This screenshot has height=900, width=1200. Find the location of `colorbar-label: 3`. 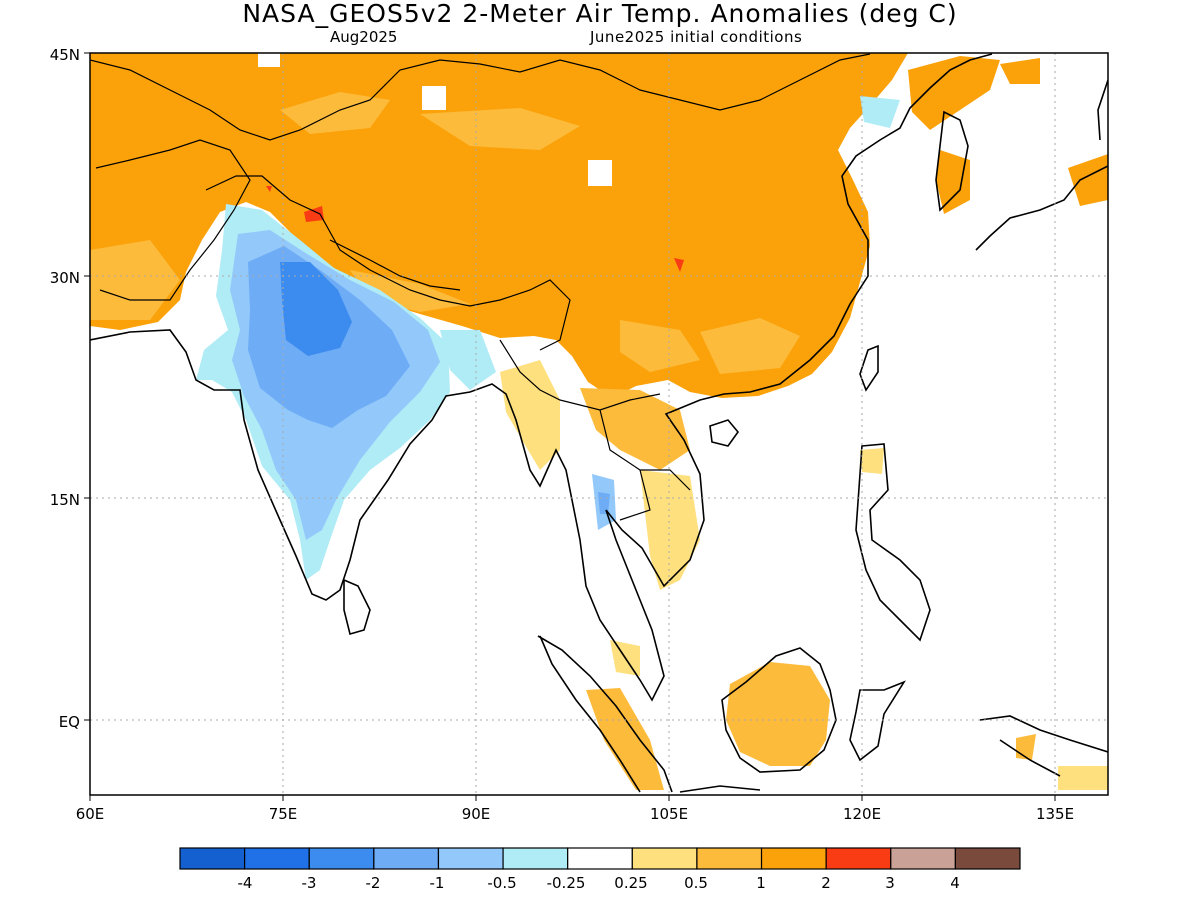

colorbar-label: 3 is located at coordinates (890, 883).